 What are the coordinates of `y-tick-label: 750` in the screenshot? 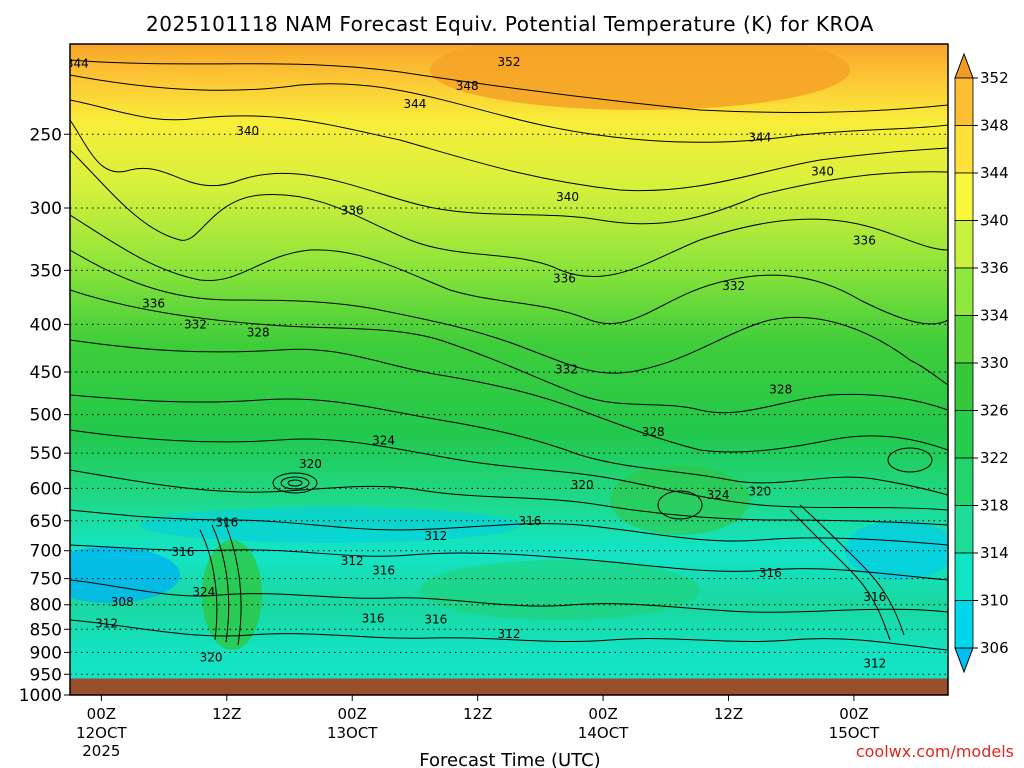 It's located at (46, 580).